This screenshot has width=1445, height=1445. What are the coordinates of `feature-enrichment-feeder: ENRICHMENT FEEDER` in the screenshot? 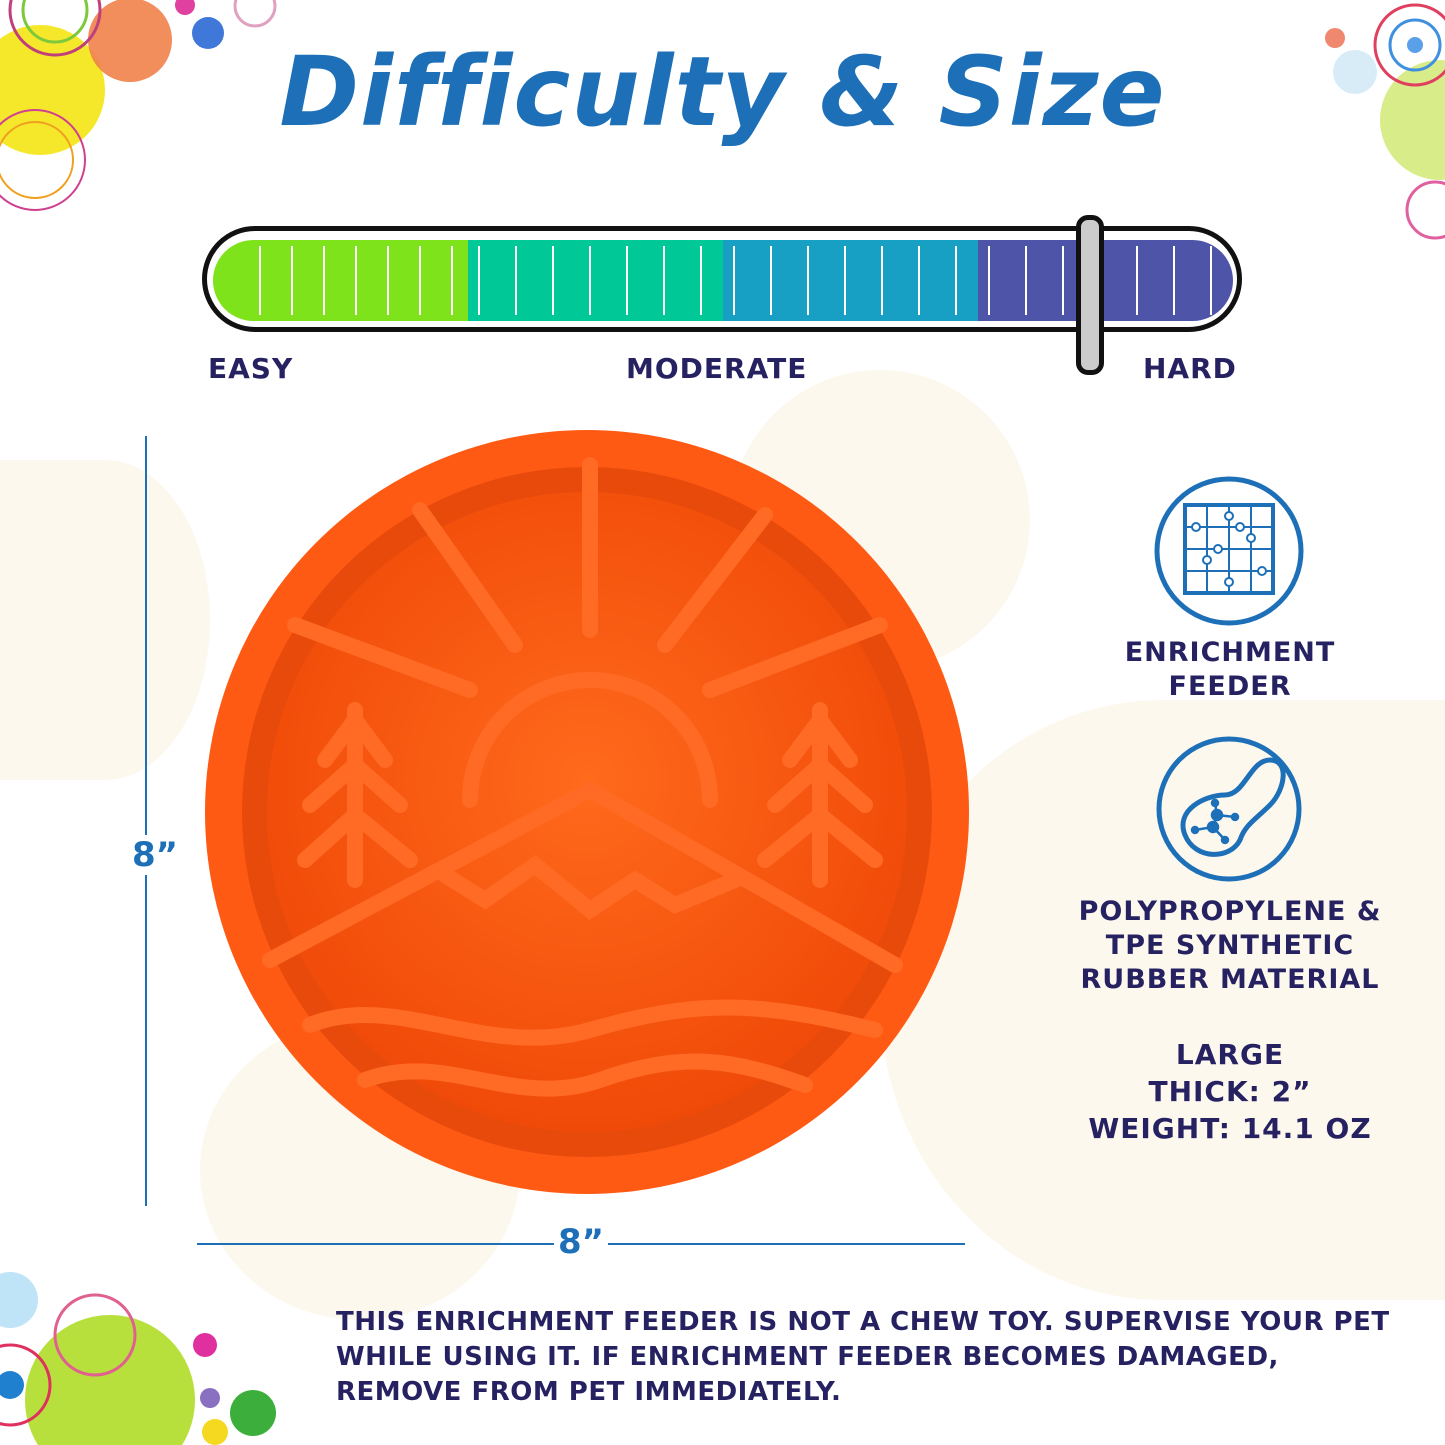 It's located at (1230, 670).